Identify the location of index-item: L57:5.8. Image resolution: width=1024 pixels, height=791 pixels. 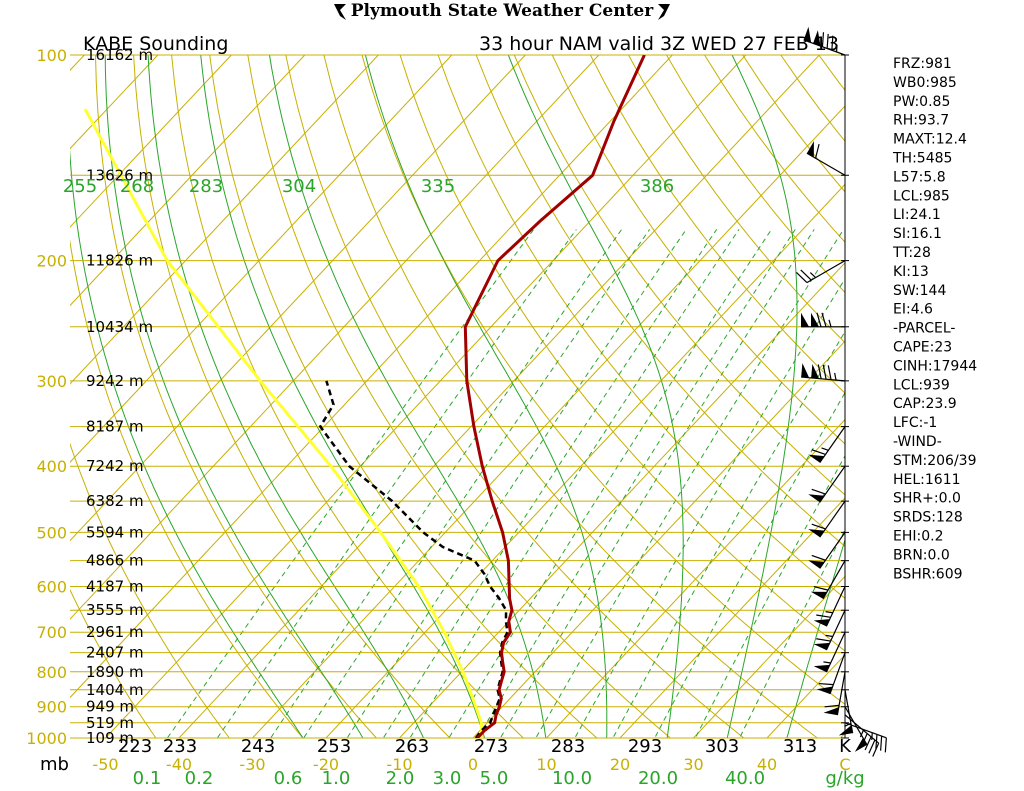
(919, 177).